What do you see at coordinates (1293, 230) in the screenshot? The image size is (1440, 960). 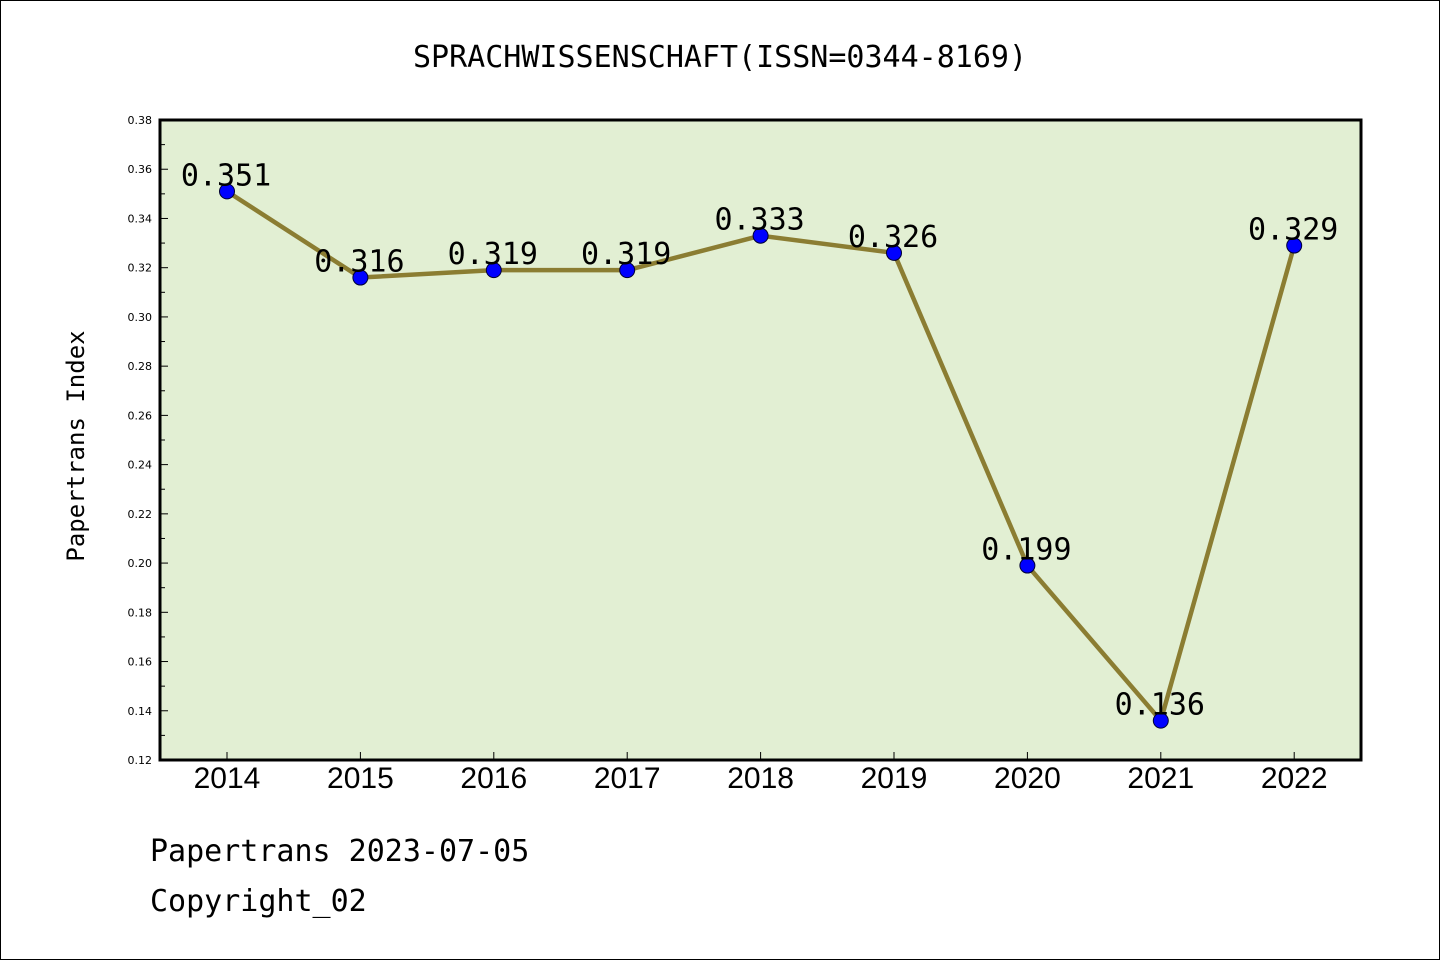 I see `data-label: 0.329` at bounding box center [1293, 230].